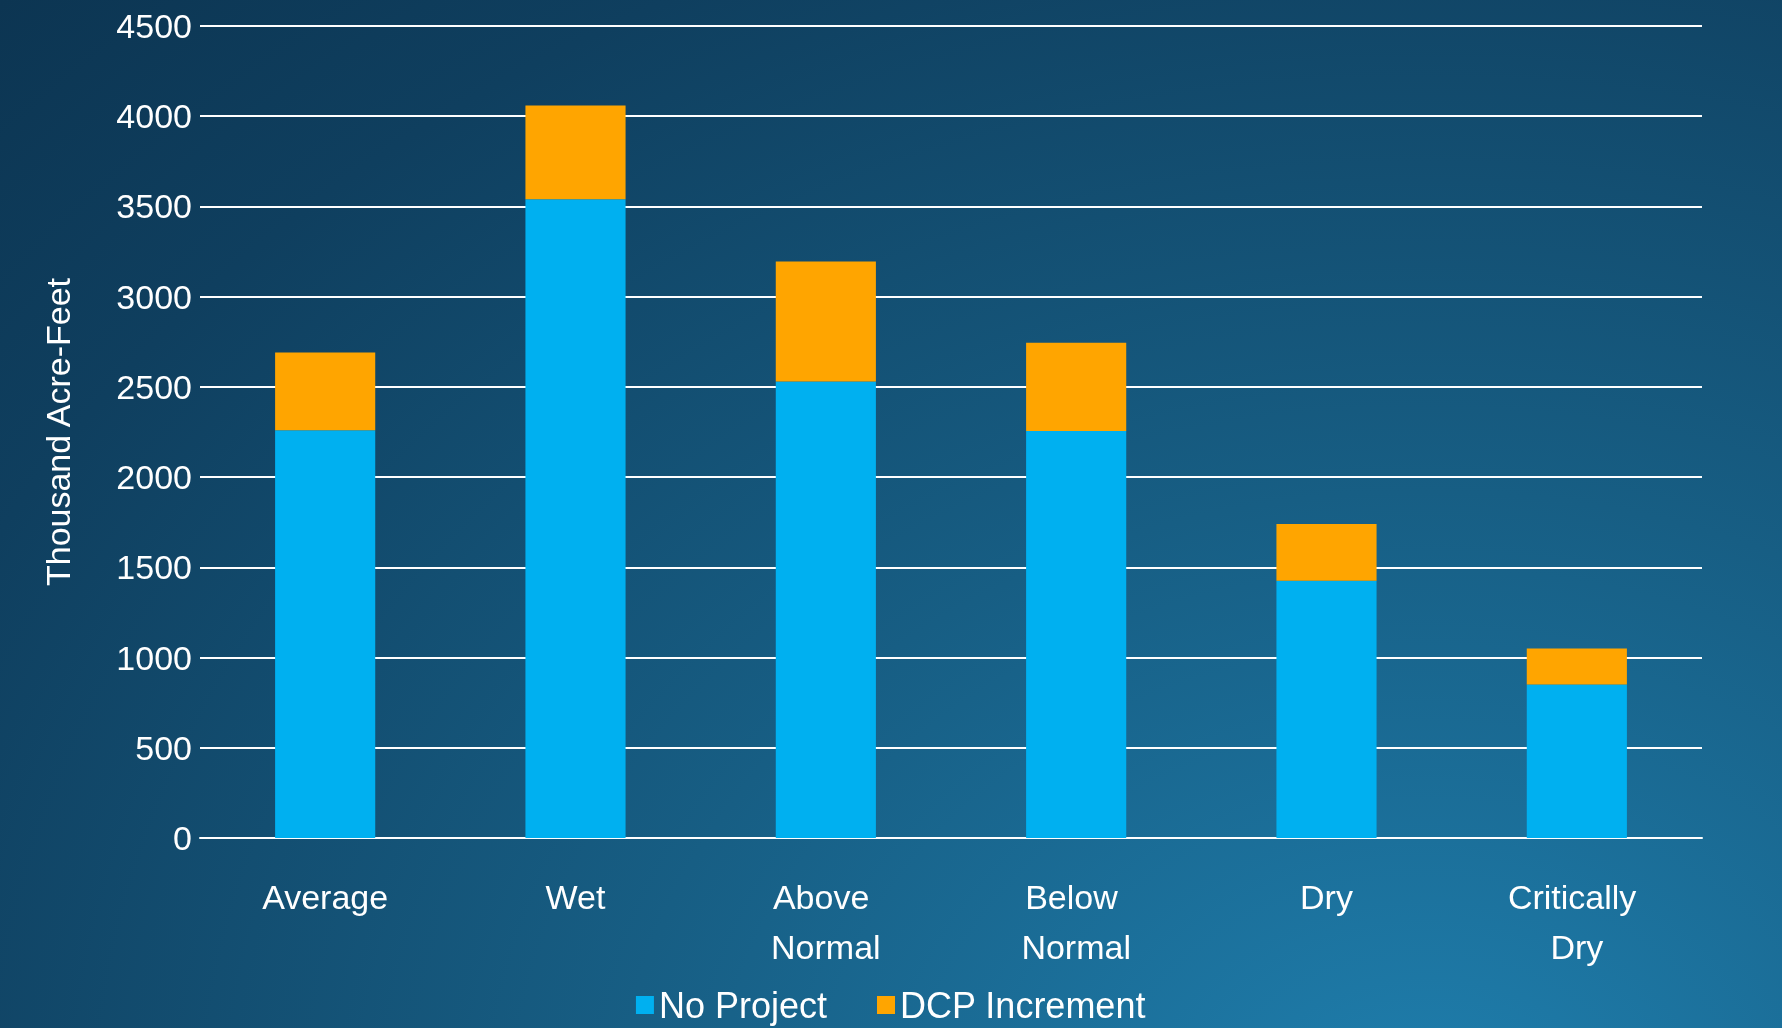  Describe the element at coordinates (58, 432) in the screenshot. I see `y-axis-title: Thousand Acre-Feet` at that location.